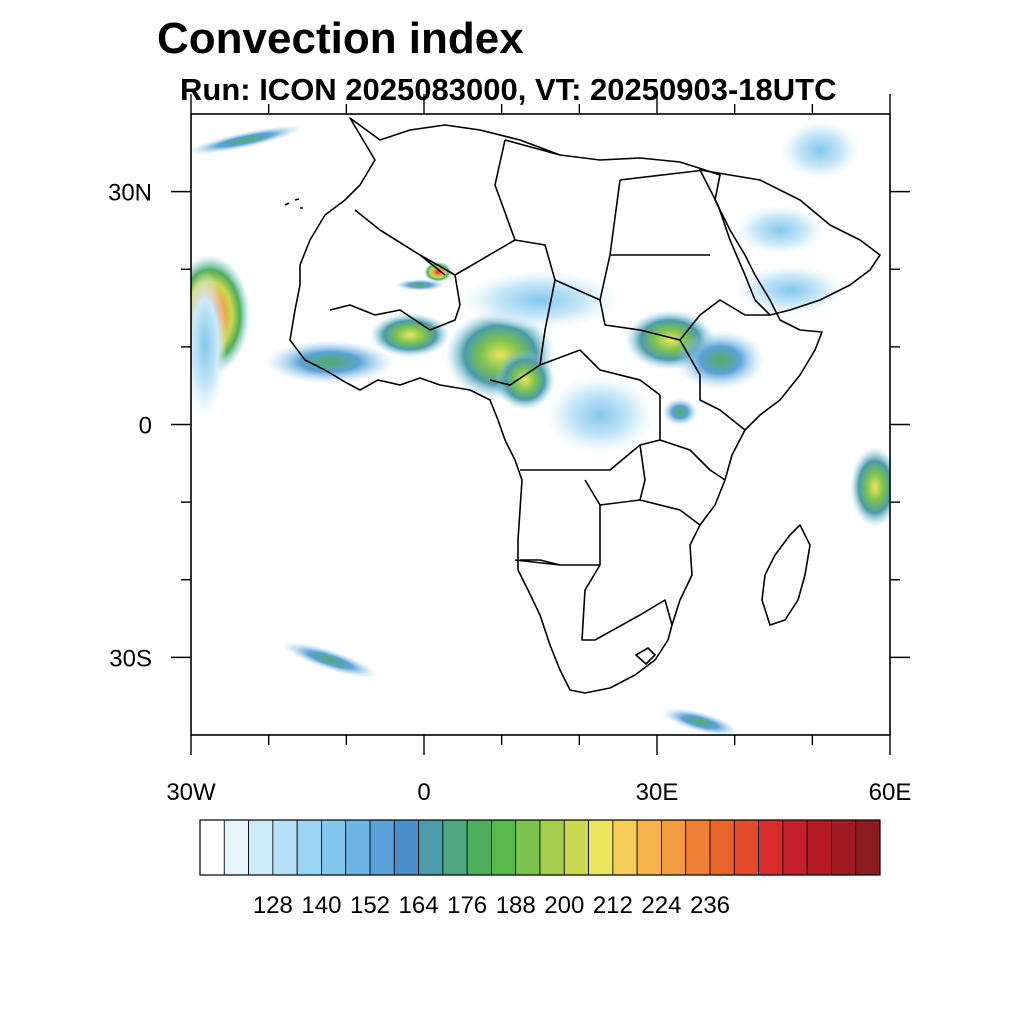 The width and height of the screenshot is (1024, 1024). Describe the element at coordinates (613, 905) in the screenshot. I see `colorbar-tick-label: 212` at that location.